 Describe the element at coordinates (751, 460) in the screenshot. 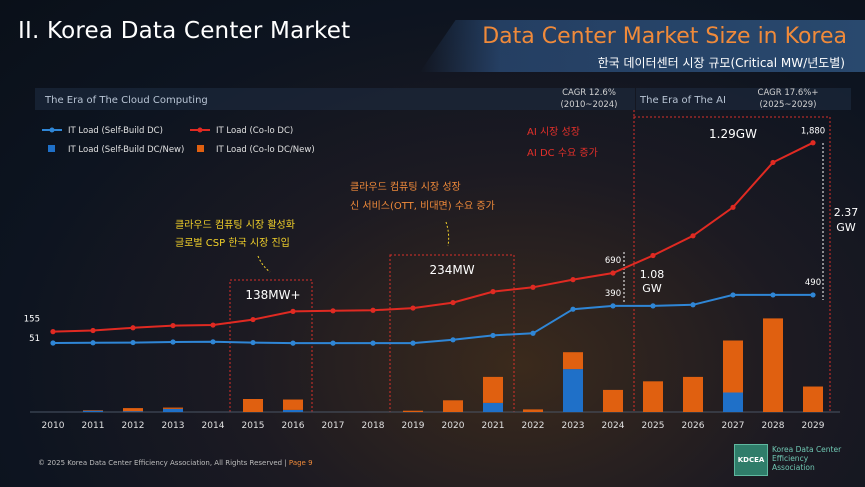

I see `kdcea-logo: KDCEA` at that location.